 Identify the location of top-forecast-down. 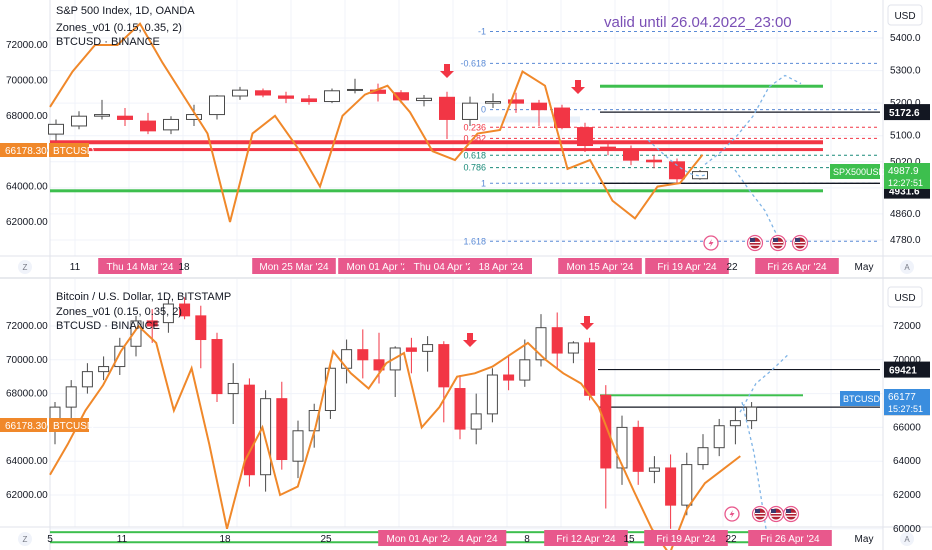
(757, 205).